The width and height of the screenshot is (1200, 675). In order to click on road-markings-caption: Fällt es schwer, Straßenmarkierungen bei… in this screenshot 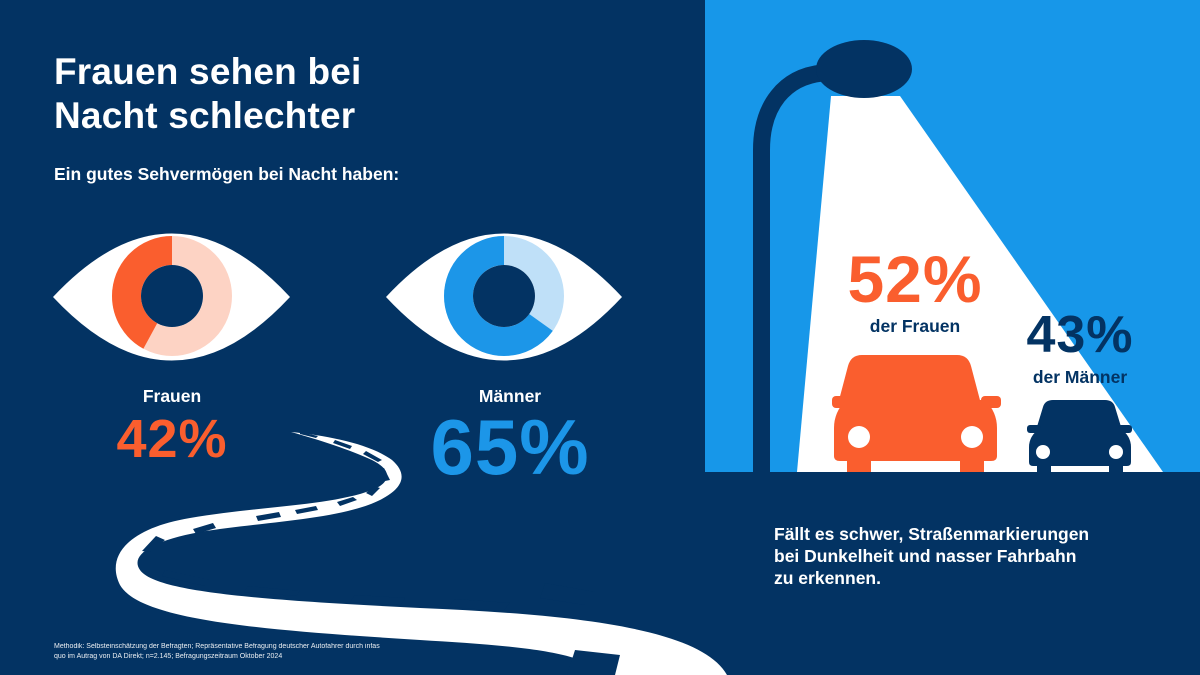, I will do `click(932, 556)`.